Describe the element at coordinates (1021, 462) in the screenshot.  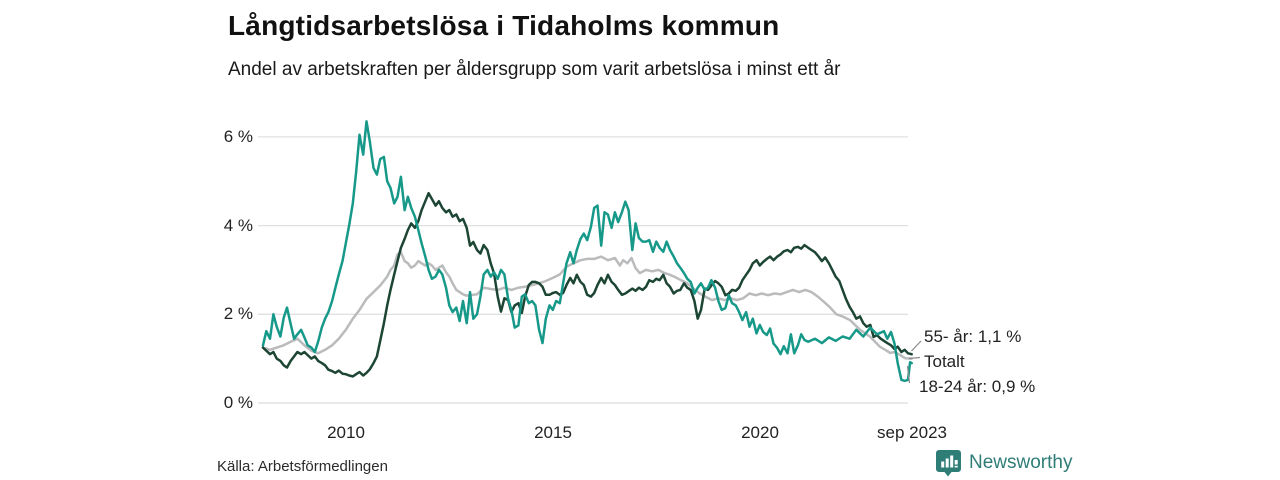
I see `newsworthy-wordmark: Newsworthy` at that location.